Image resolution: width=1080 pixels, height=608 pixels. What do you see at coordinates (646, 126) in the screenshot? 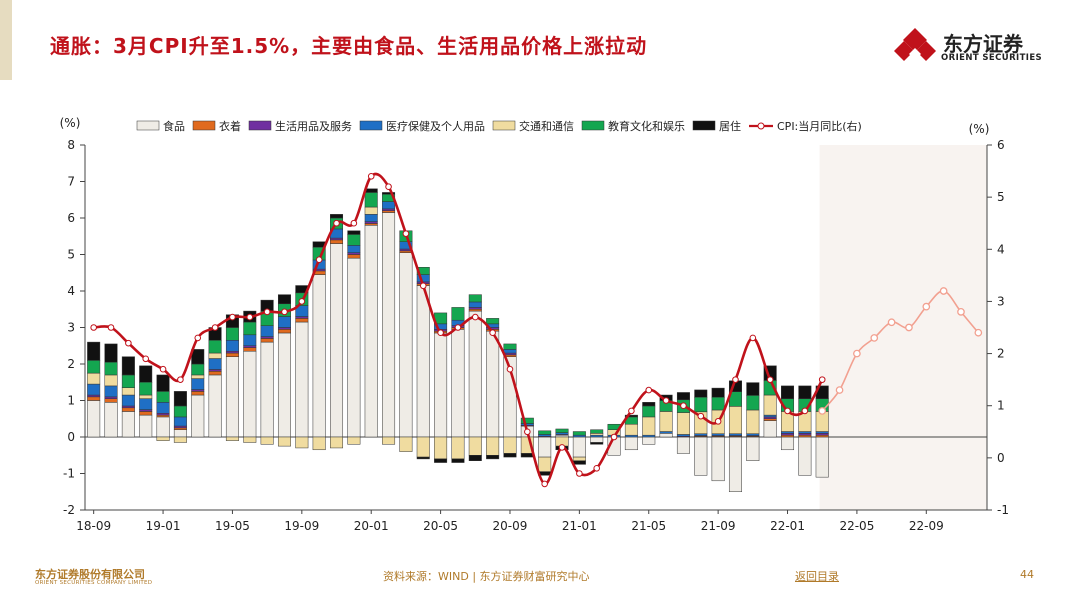
I see `legend-label: 教育文化和娱乐` at bounding box center [646, 126].